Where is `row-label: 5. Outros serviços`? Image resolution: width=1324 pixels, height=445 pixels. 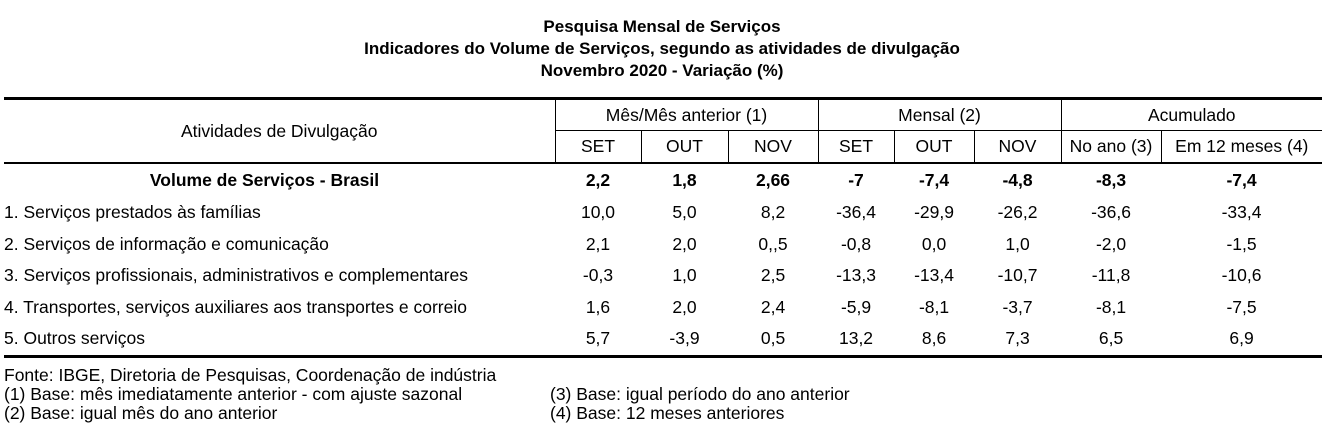 row-label: 5. Outros serviços is located at coordinates (279, 340).